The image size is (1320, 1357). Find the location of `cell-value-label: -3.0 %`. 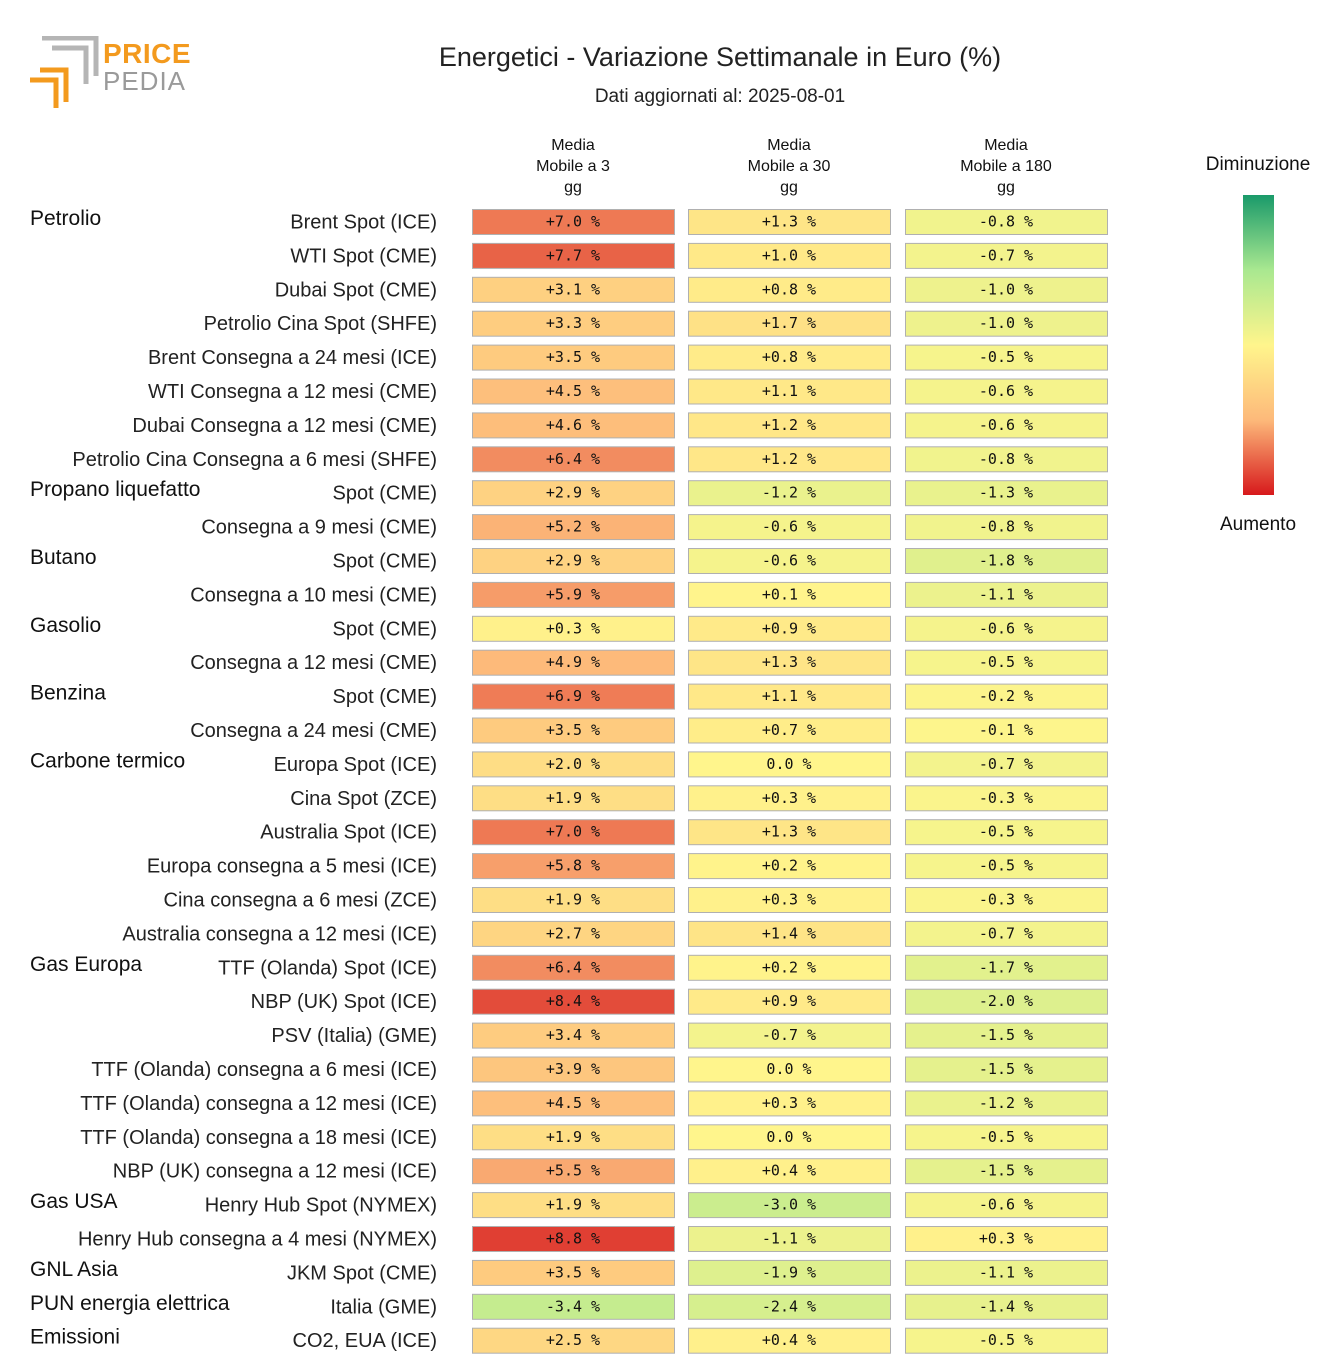

cell-value-label: -3.0 % is located at coordinates (789, 1205).